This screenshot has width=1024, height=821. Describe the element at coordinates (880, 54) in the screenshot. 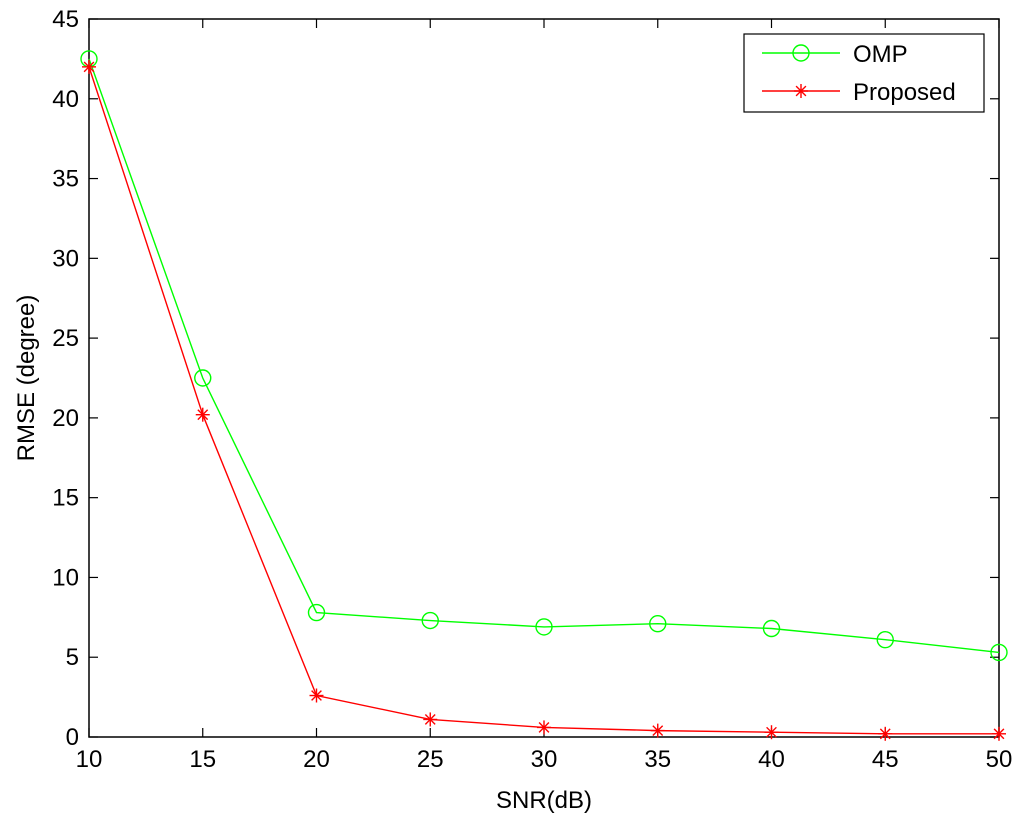

I see `legend-label: OMP` at that location.